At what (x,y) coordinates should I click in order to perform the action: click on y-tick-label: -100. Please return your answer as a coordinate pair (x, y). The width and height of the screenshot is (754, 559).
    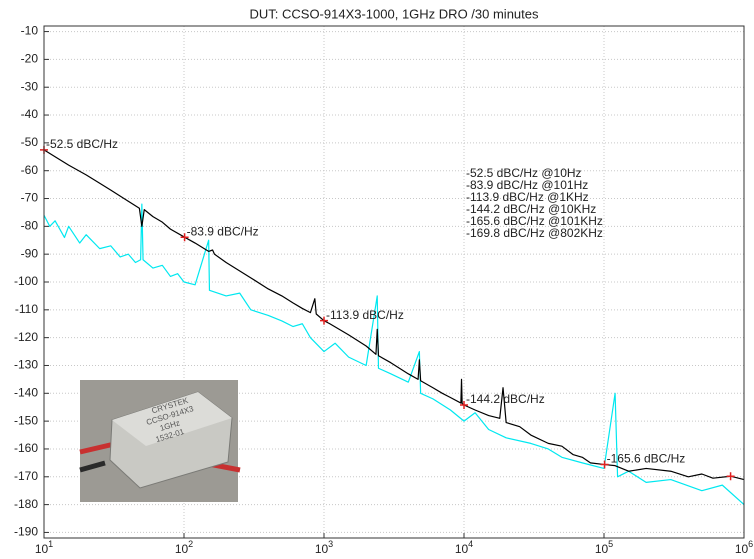
    Looking at the image, I should click on (26, 281).